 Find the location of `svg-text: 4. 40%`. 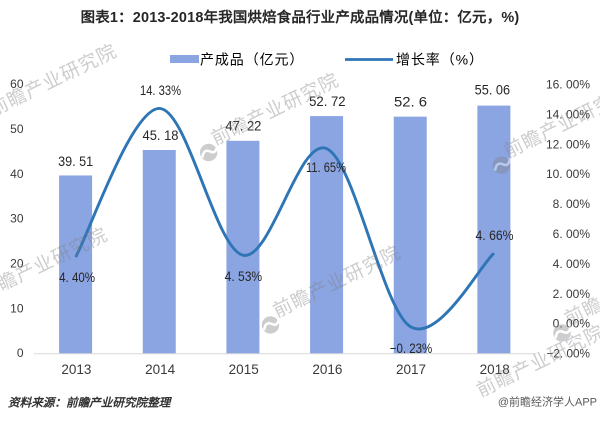

svg-text: 4. 40% is located at coordinates (77, 277).